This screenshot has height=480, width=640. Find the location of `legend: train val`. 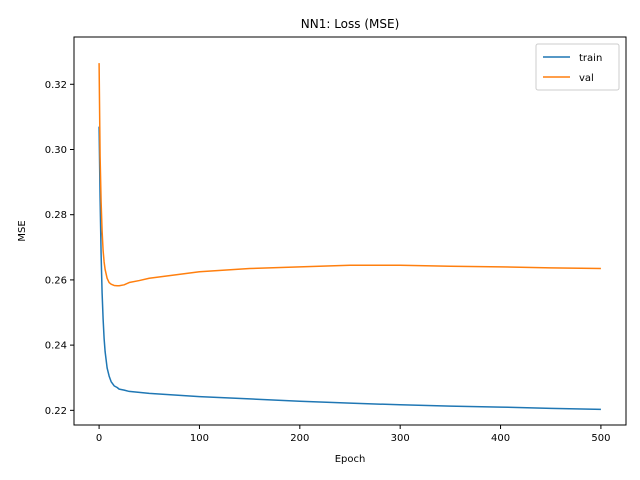

legend: train val is located at coordinates (577, 67).